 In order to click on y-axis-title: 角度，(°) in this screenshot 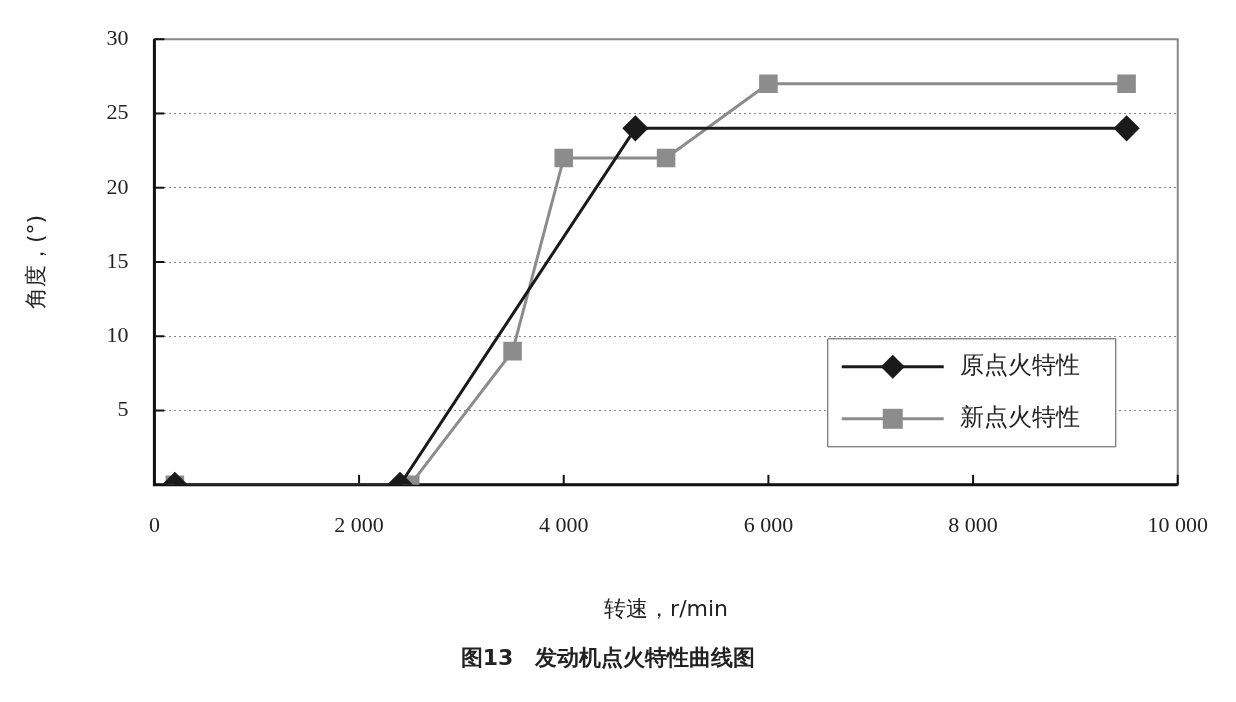, I will do `click(35, 262)`.